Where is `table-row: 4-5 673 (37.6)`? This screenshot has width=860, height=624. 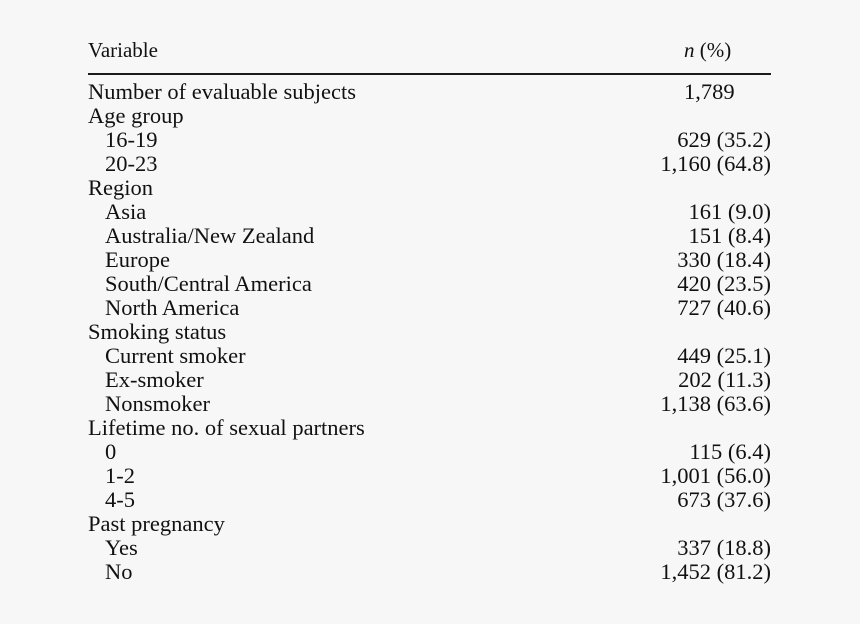
table-row: 4-5 673 (37.6) is located at coordinates (429, 500).